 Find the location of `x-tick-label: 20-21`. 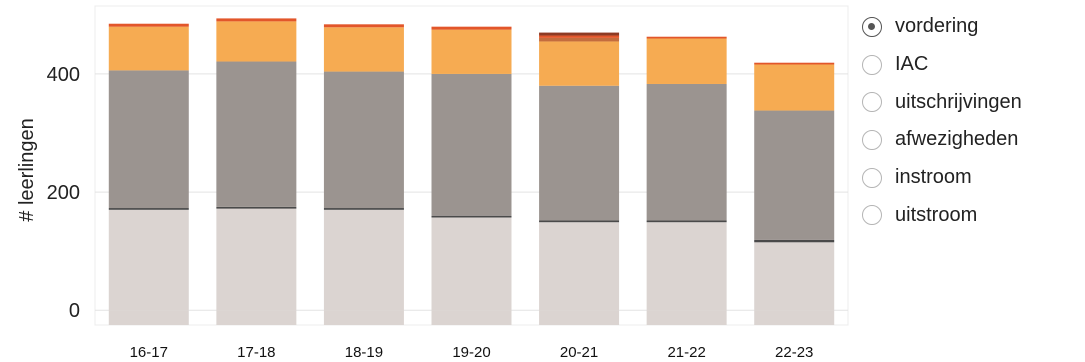

x-tick-label: 20-21 is located at coordinates (579, 352).